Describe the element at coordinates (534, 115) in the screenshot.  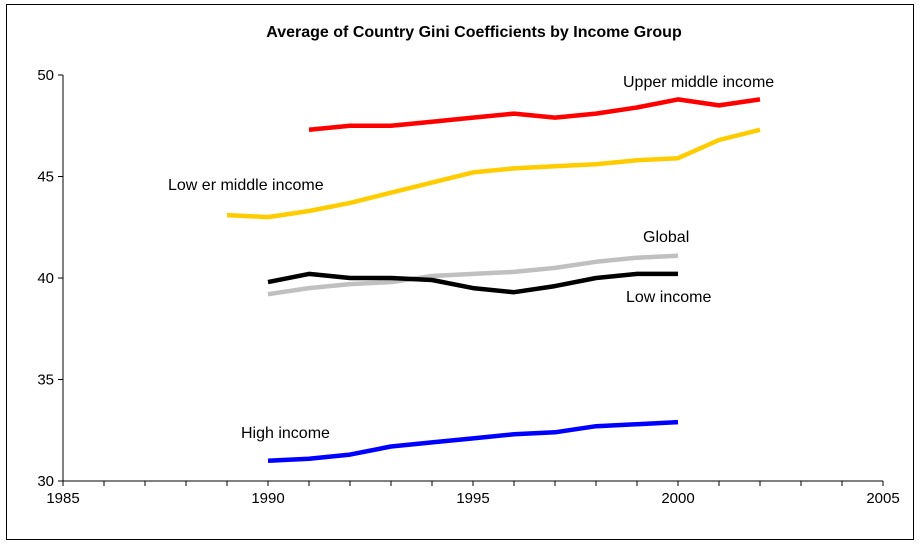
I see `series-line-upper-middle-income` at that location.